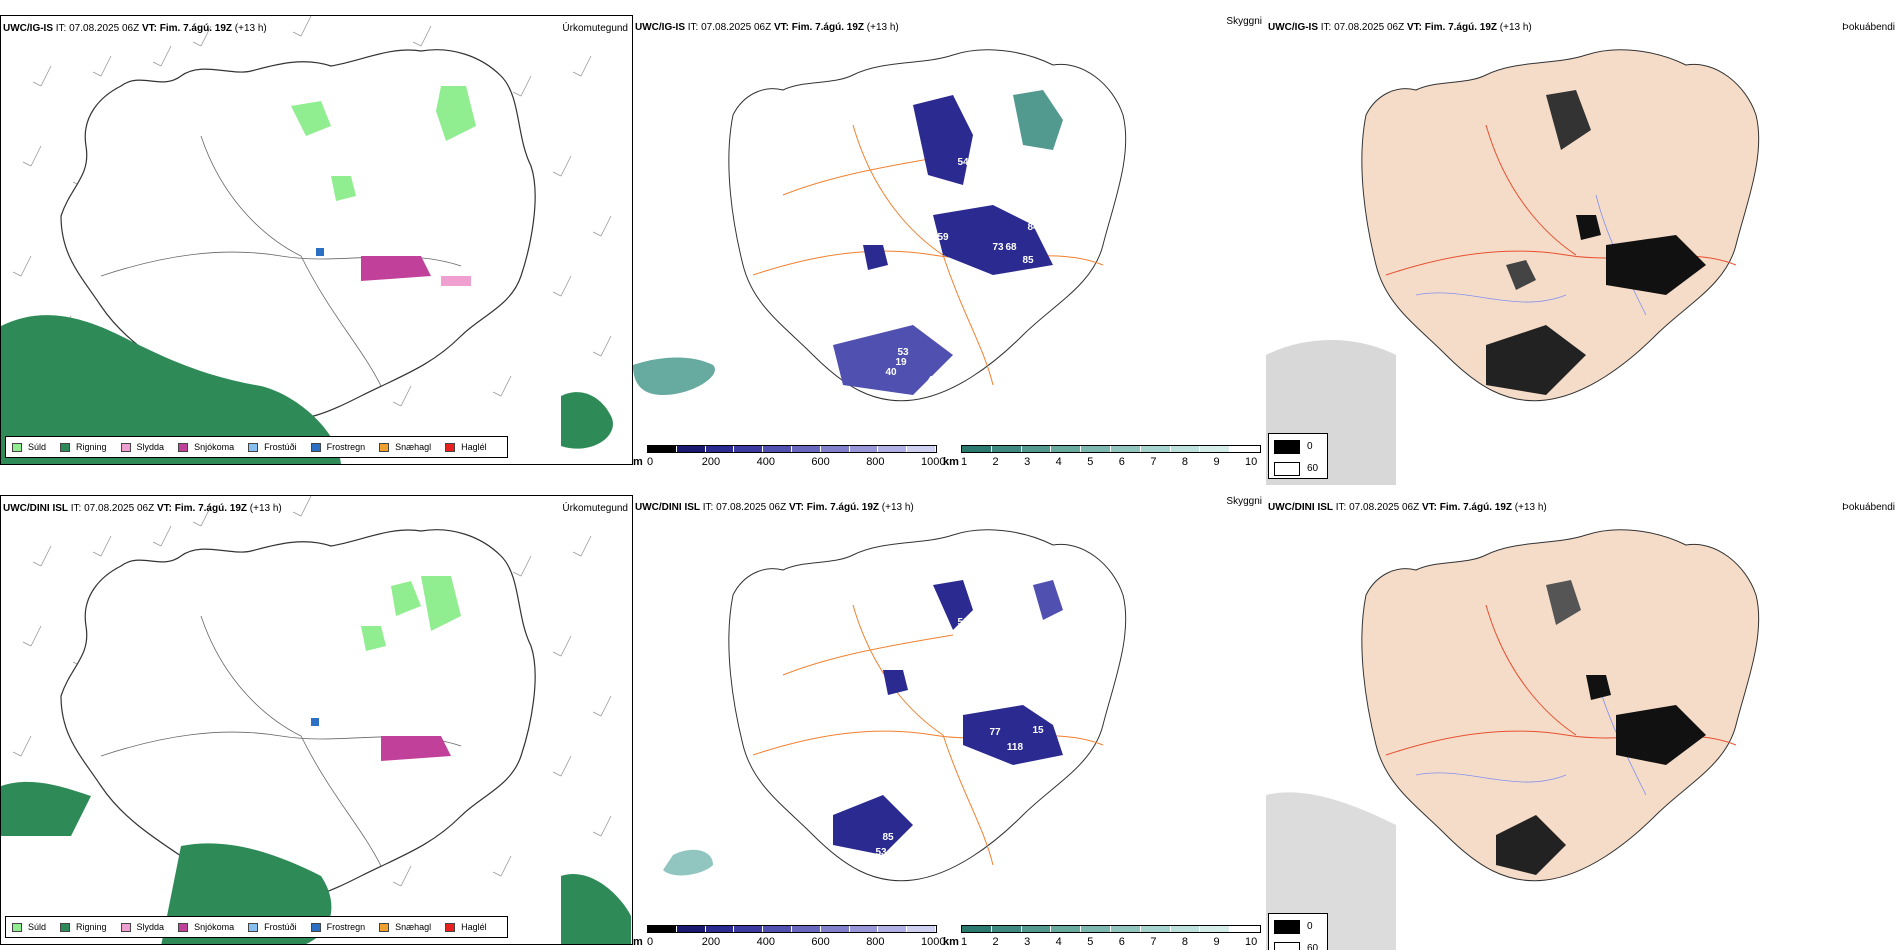 This screenshot has height=950, width=1900. What do you see at coordinates (1153, 942) in the screenshot?
I see `scale-tick: 7` at bounding box center [1153, 942].